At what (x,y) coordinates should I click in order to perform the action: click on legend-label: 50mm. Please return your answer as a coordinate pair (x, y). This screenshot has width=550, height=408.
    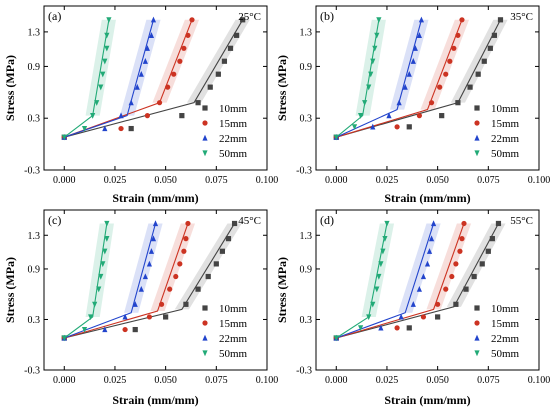
    Looking at the image, I should click on (505, 154).